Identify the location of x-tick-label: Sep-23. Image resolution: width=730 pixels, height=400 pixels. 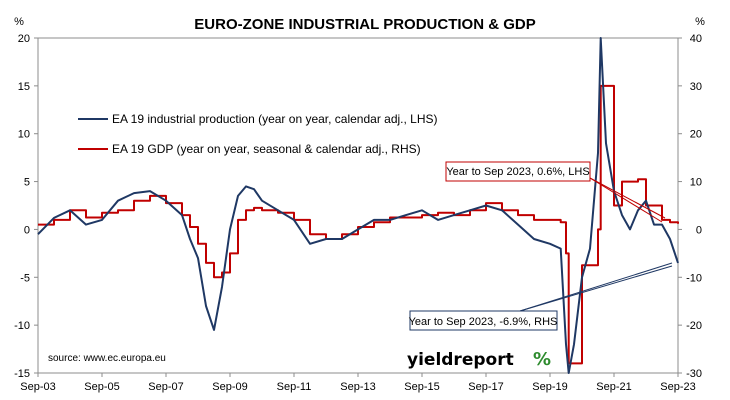
(677, 387).